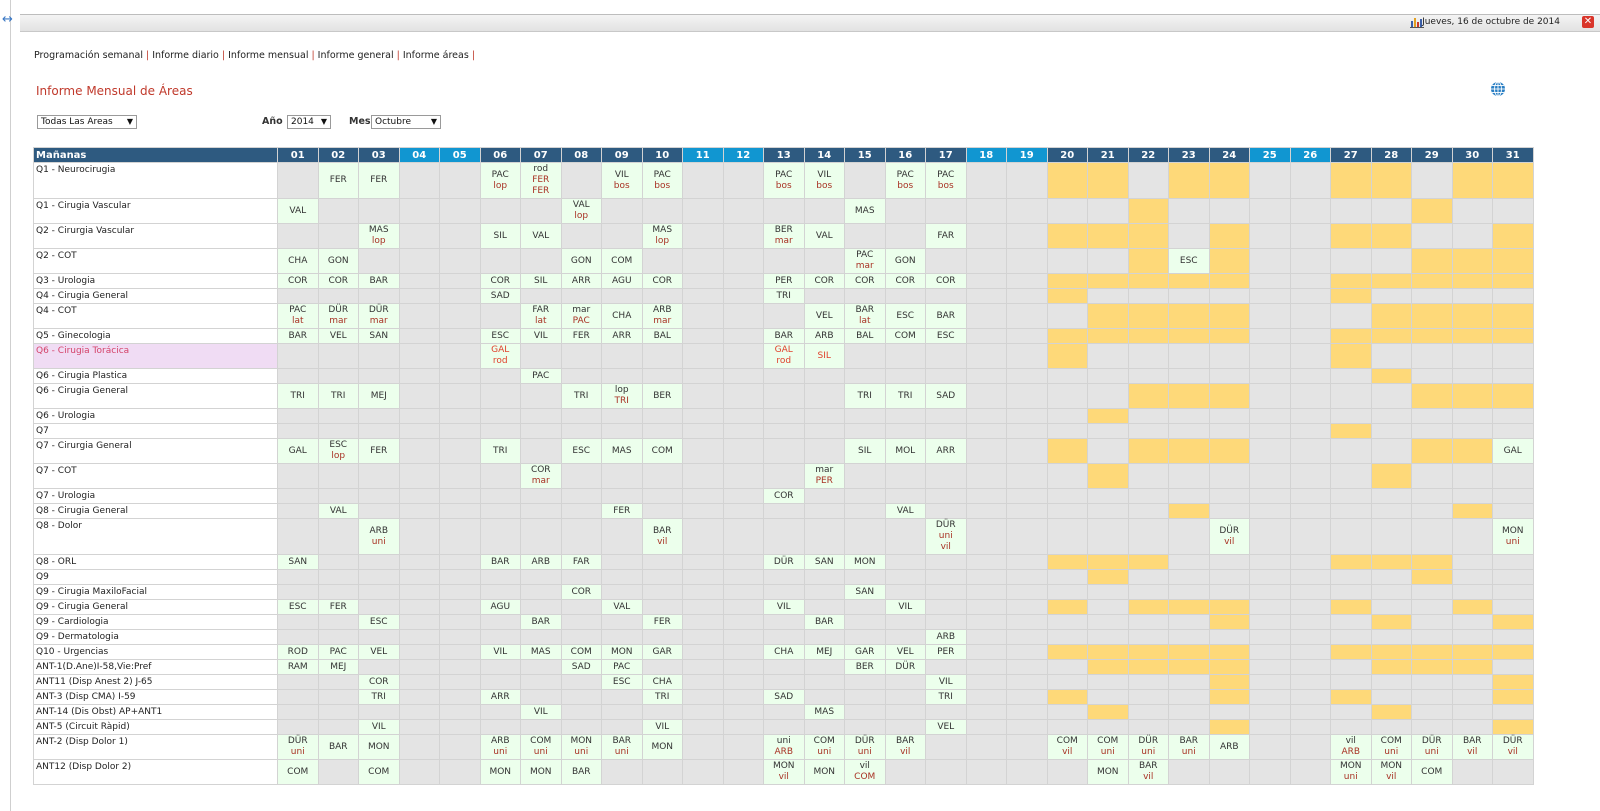 This screenshot has height=811, width=1600. What do you see at coordinates (784, 747) in the screenshot?
I see `assignment-cell: uni ARB` at bounding box center [784, 747].